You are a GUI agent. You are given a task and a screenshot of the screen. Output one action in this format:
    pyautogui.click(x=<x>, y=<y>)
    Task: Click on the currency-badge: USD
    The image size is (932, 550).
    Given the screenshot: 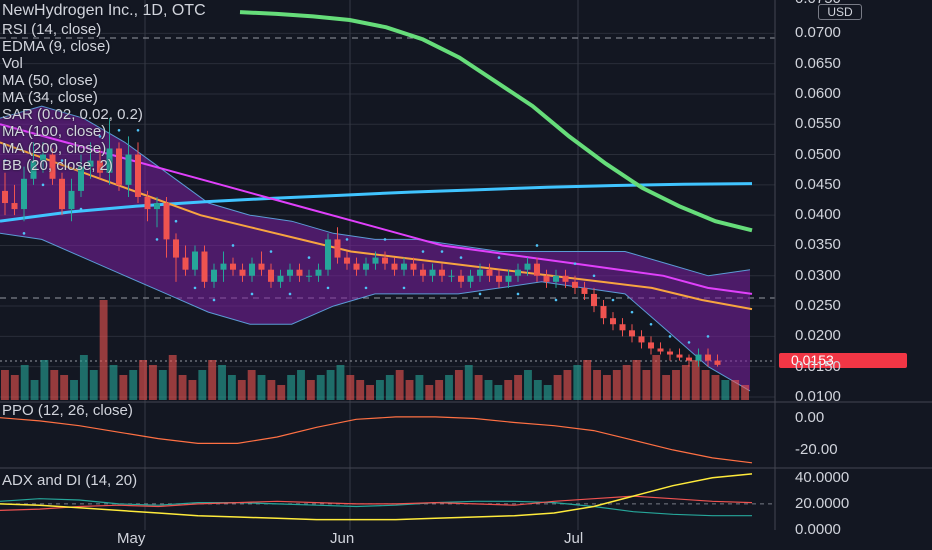 What is the action you would take?
    pyautogui.click(x=840, y=12)
    